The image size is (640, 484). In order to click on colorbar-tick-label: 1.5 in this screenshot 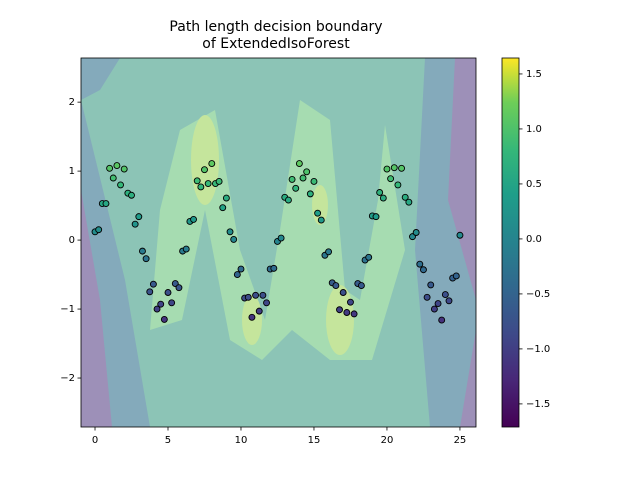, I will do `click(534, 74)`.